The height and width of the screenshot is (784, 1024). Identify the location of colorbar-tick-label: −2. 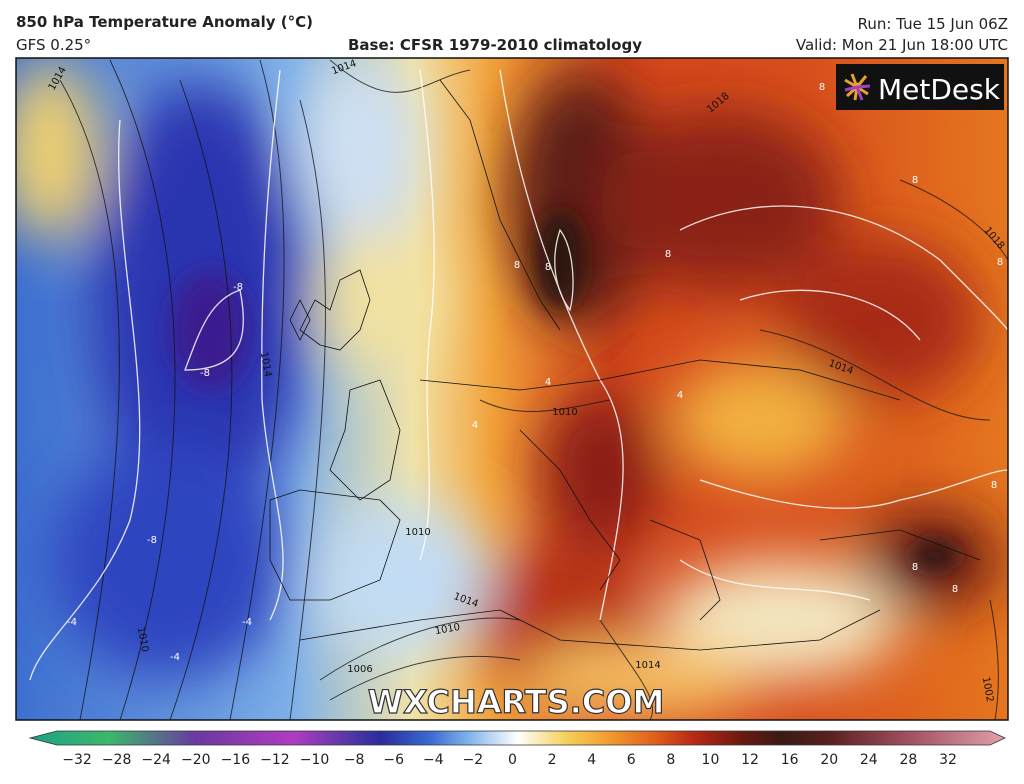
(473, 760).